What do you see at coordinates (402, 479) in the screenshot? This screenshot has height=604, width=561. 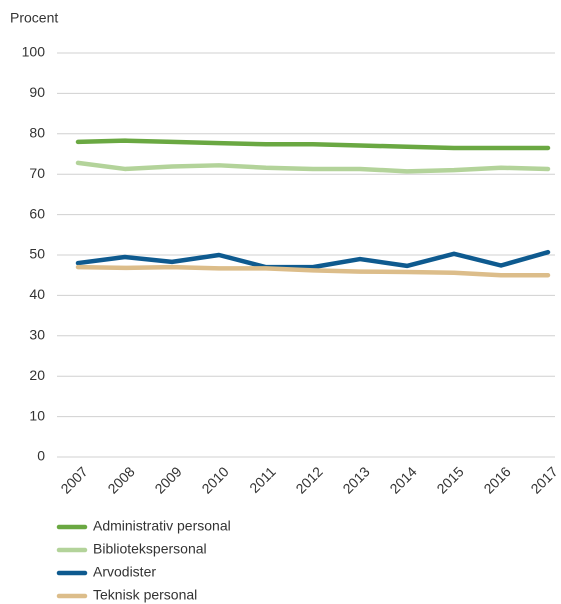 I see `x-tick-label: 2014` at bounding box center [402, 479].